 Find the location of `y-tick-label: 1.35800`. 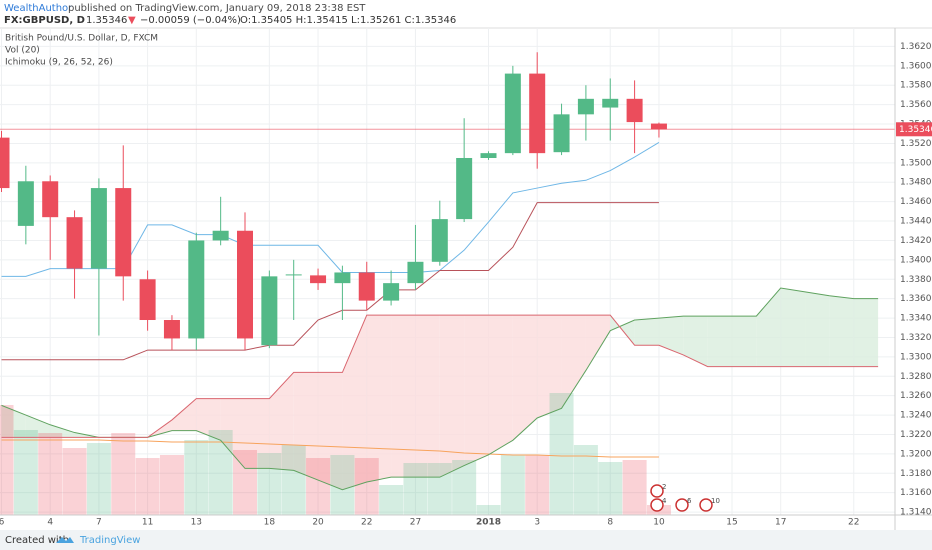

y-tick-label: 1.35800 is located at coordinates (916, 86).